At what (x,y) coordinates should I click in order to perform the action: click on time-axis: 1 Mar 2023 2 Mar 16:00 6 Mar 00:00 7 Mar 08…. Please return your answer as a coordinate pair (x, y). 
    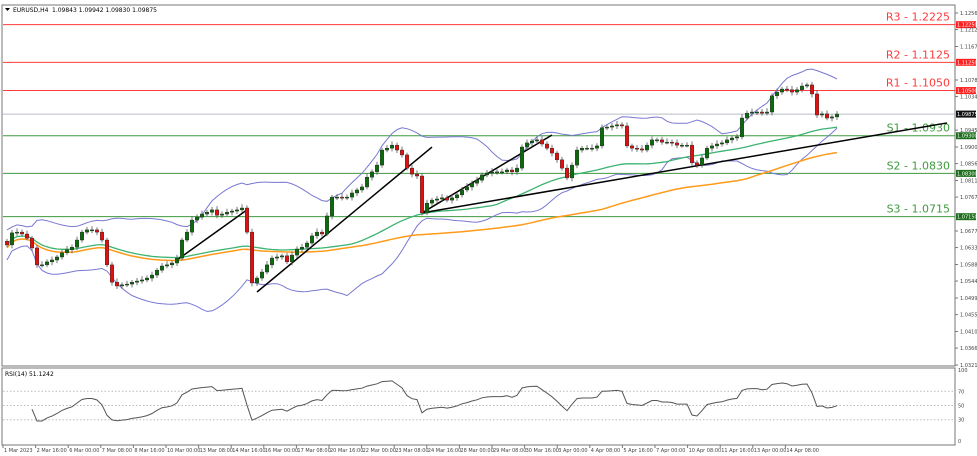
    Looking at the image, I should click on (410, 449).